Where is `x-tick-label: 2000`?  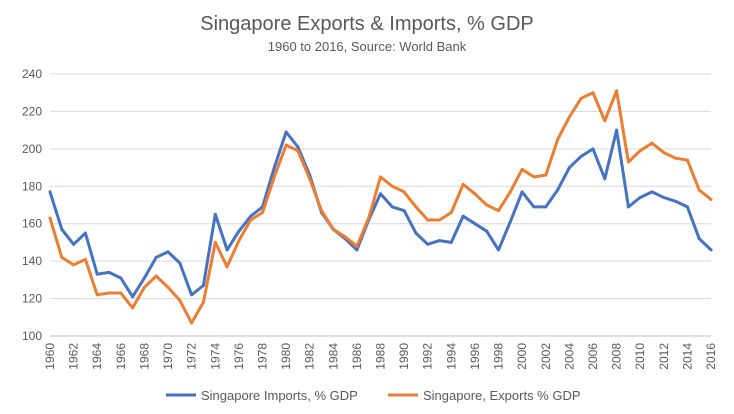 x-tick-label: 2000 is located at coordinates (522, 356).